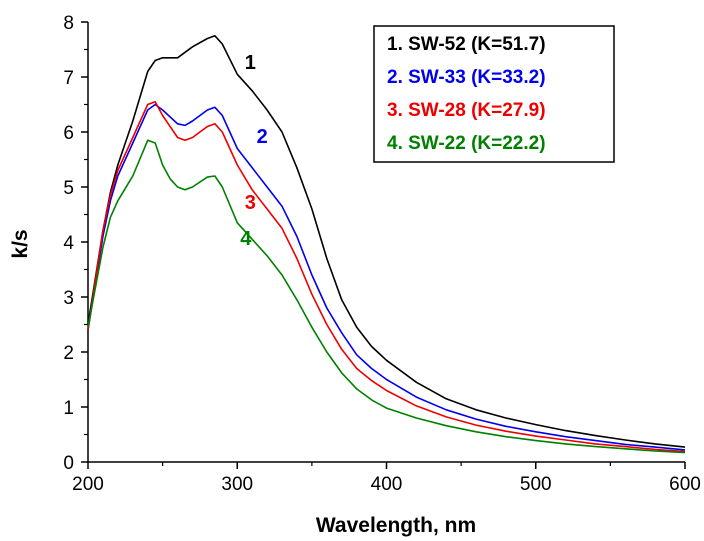  What do you see at coordinates (68, 298) in the screenshot?
I see `y-tick-label: 3` at bounding box center [68, 298].